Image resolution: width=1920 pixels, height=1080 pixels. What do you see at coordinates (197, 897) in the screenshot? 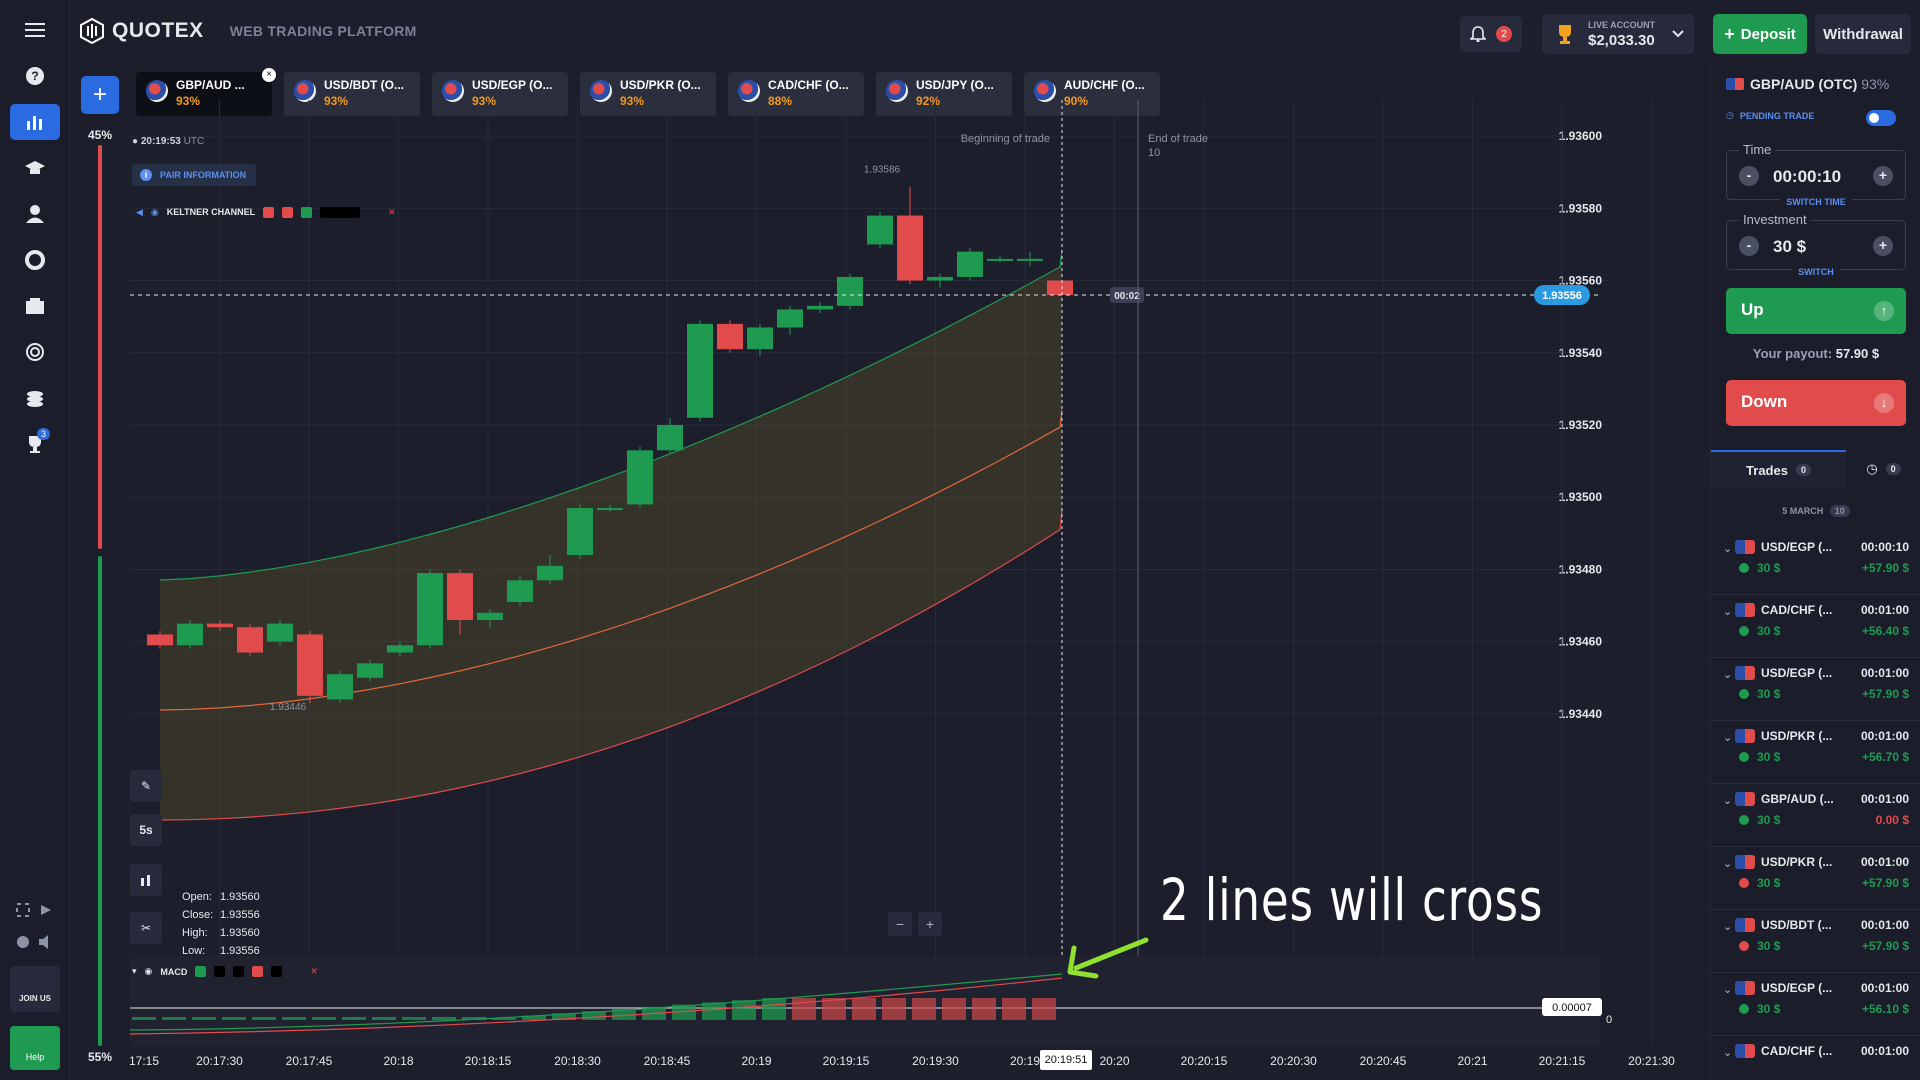
I see `ohlc-open-label: Open:` at bounding box center [197, 897].